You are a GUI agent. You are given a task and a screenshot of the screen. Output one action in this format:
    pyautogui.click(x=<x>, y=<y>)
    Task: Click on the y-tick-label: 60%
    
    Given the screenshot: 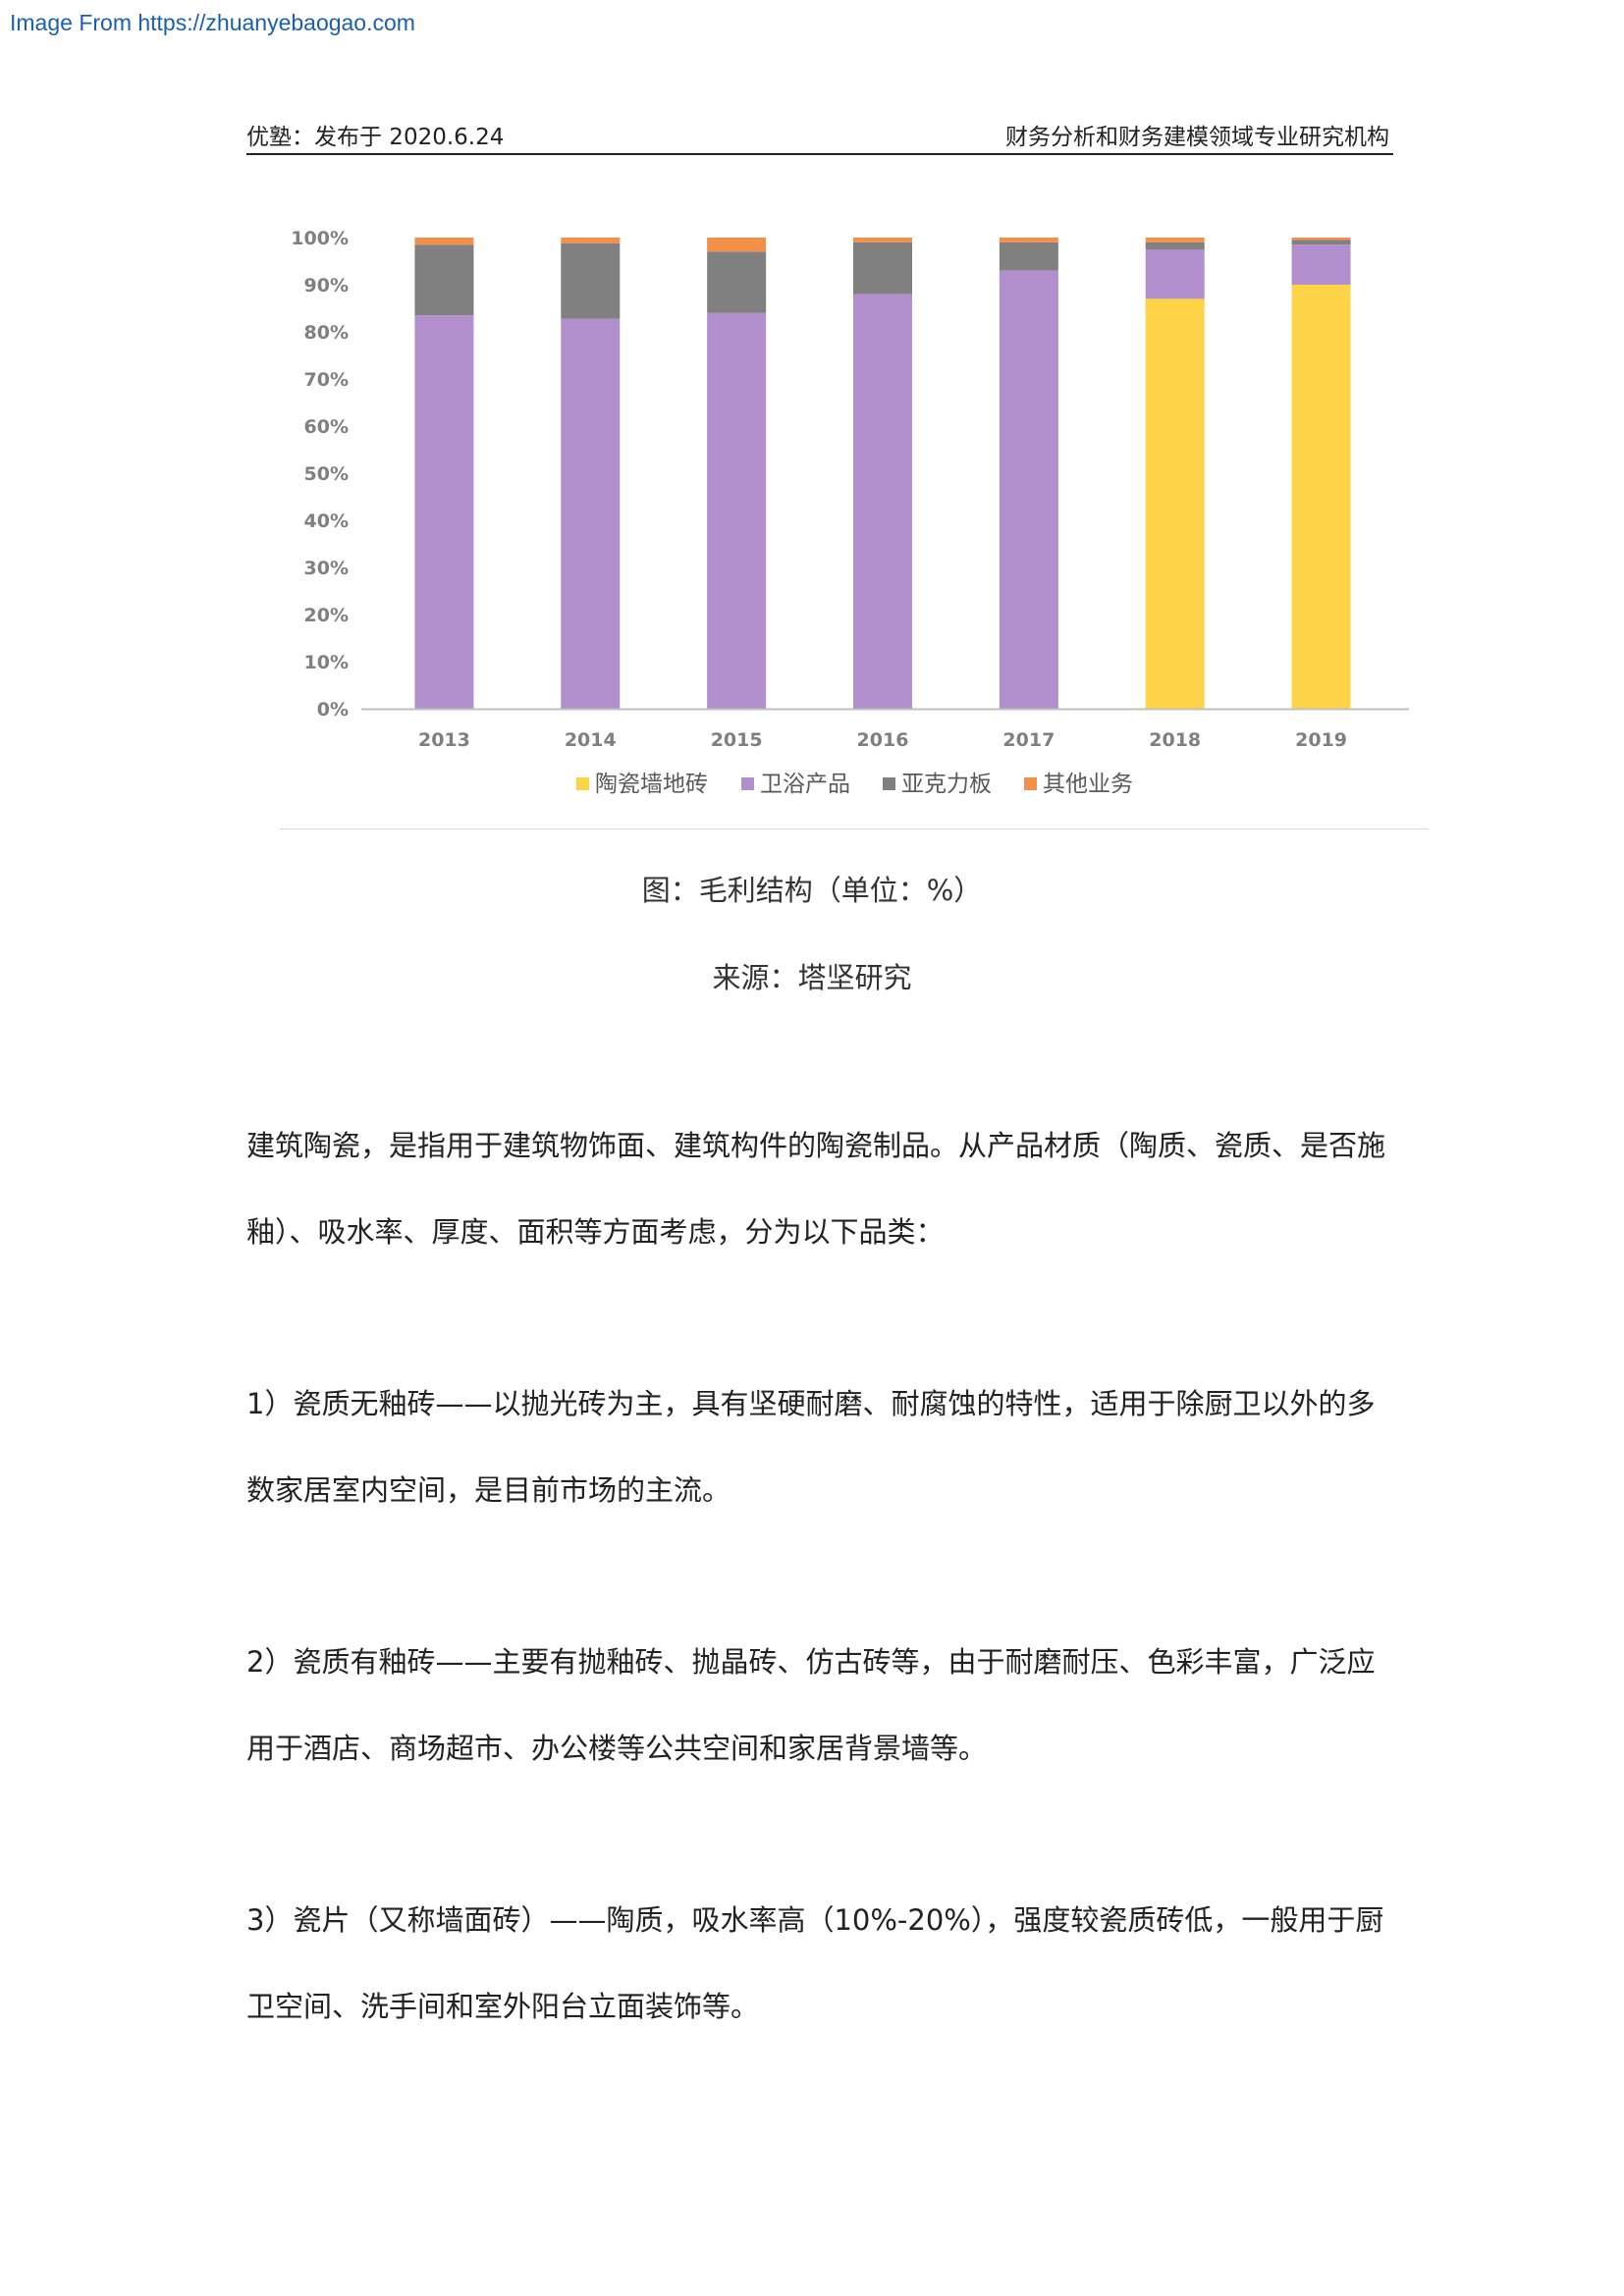 What is the action you would take?
    pyautogui.click(x=326, y=427)
    